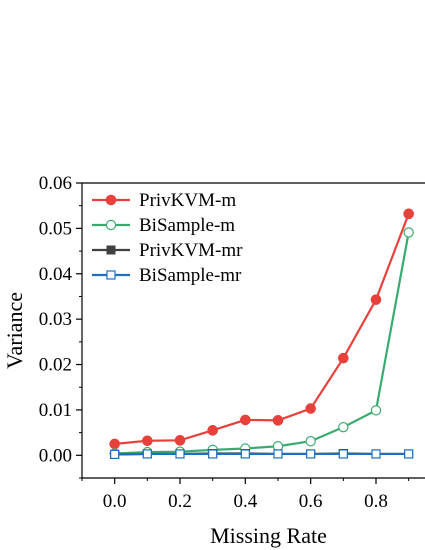 The width and height of the screenshot is (425, 550). I want to click on legend-label: PrivKVM-mr, so click(191, 250).